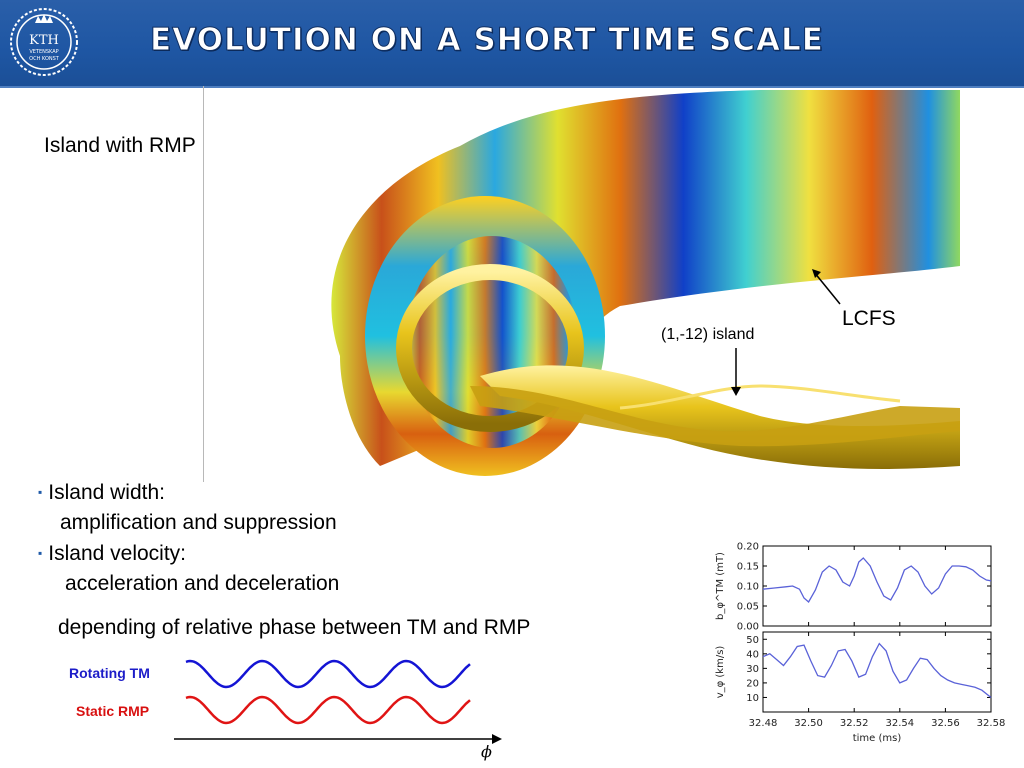 Image resolution: width=1024 pixels, height=768 pixels. Describe the element at coordinates (752, 669) in the screenshot. I see `y-tick-label: 30` at that location.